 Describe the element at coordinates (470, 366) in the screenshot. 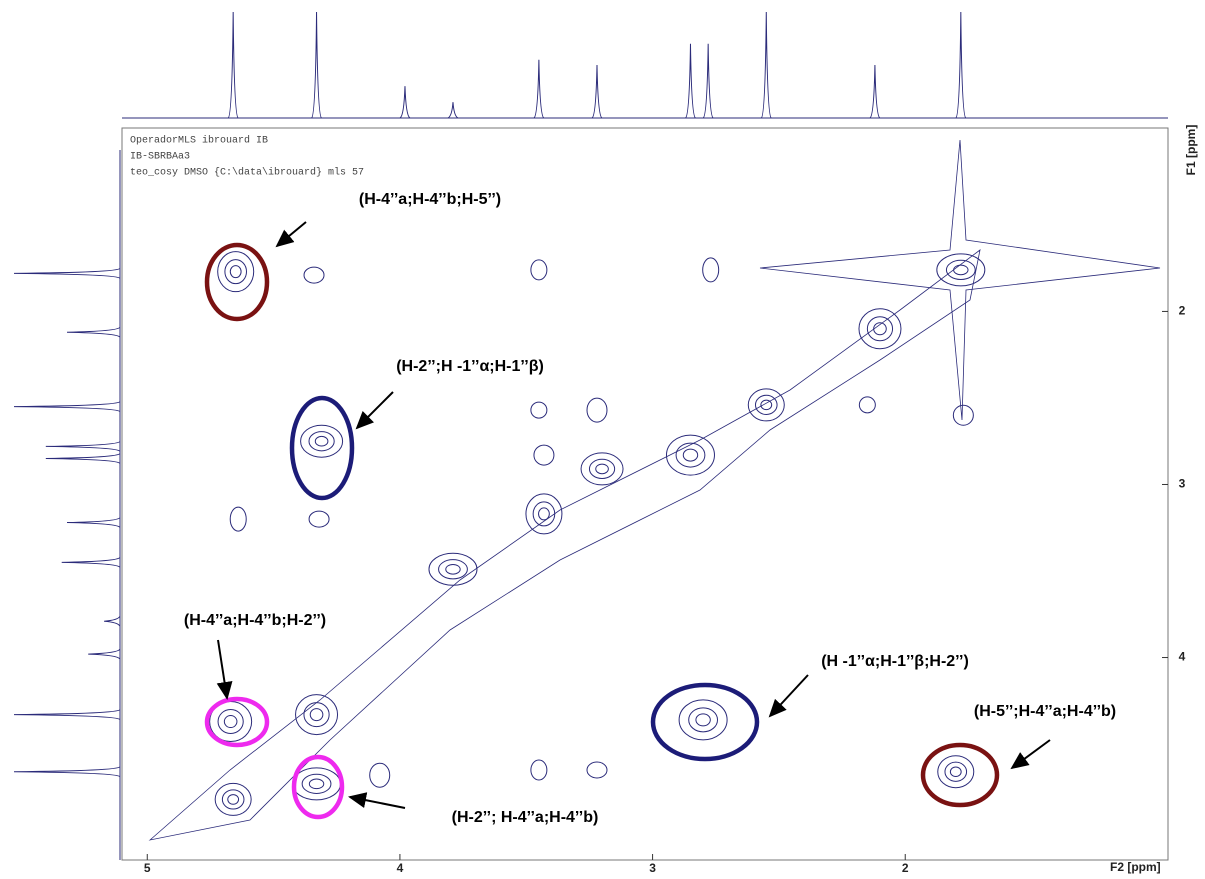

I see `annotation: (H-2’’;H -1’’α;H-1’’β)` at that location.